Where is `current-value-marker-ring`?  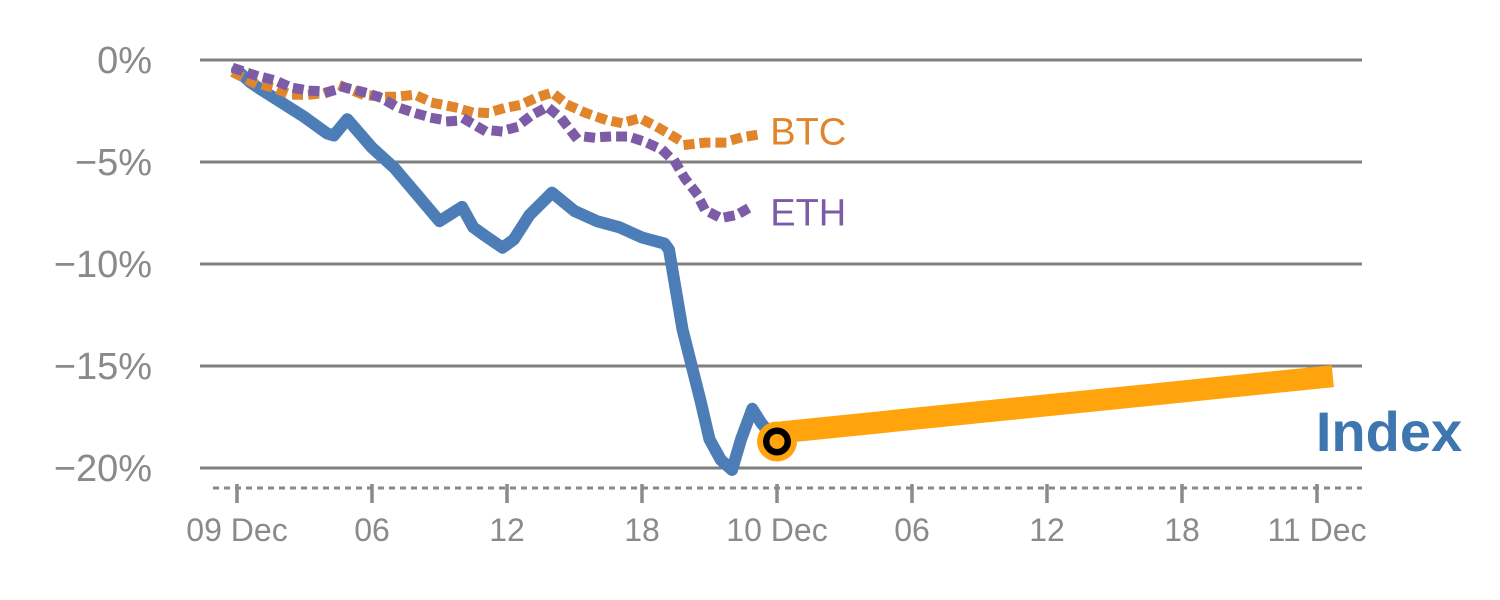
current-value-marker-ring is located at coordinates (777, 441).